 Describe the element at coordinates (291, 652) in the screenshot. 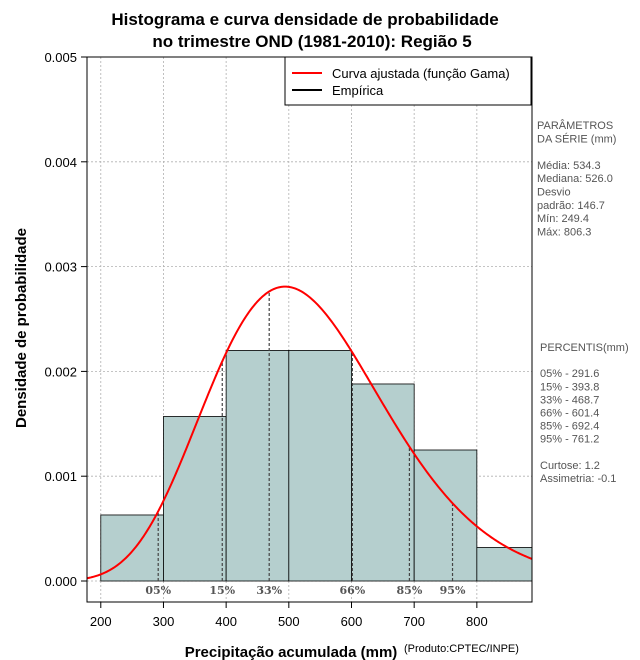

I see `x-axis-title: Precipitação acumulada (mm)` at that location.